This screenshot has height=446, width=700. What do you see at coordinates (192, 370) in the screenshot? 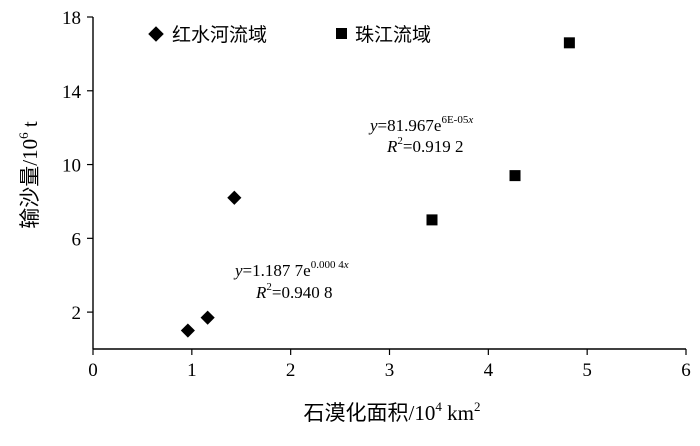
I see `x-tick-label: 1` at bounding box center [192, 370].